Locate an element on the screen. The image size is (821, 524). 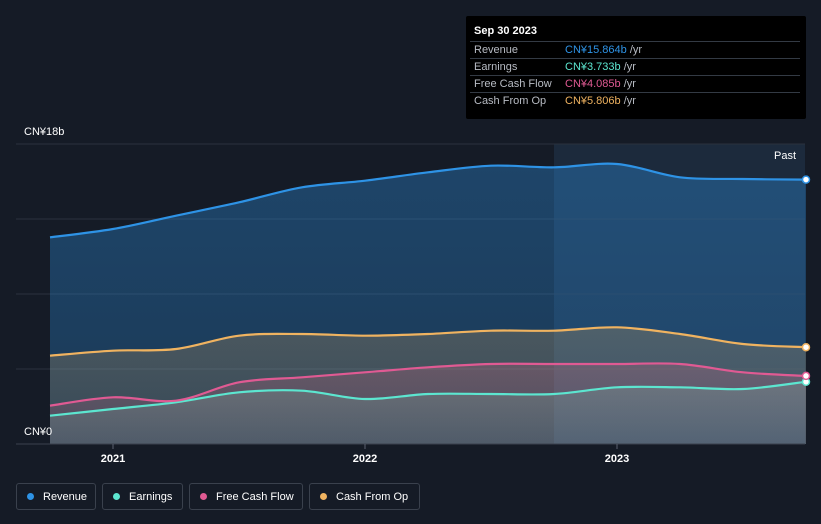
legend-item-free-cash-flow: Free Cash Flow is located at coordinates (246, 496).